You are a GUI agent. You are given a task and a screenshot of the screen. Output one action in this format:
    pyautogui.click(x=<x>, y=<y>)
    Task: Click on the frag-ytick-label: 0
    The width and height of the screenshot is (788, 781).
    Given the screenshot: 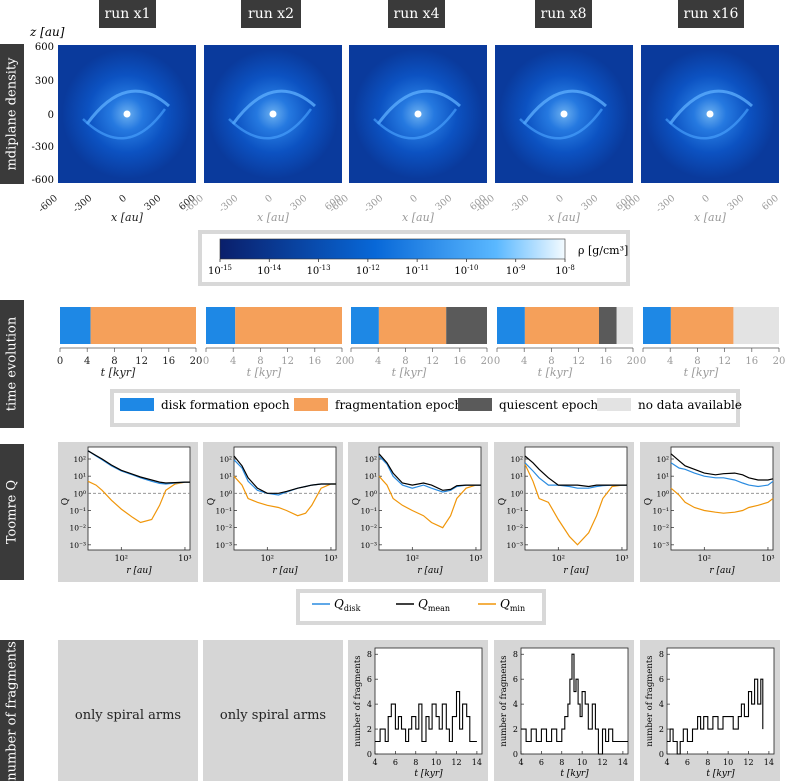 What is the action you would take?
    pyautogui.click(x=661, y=754)
    